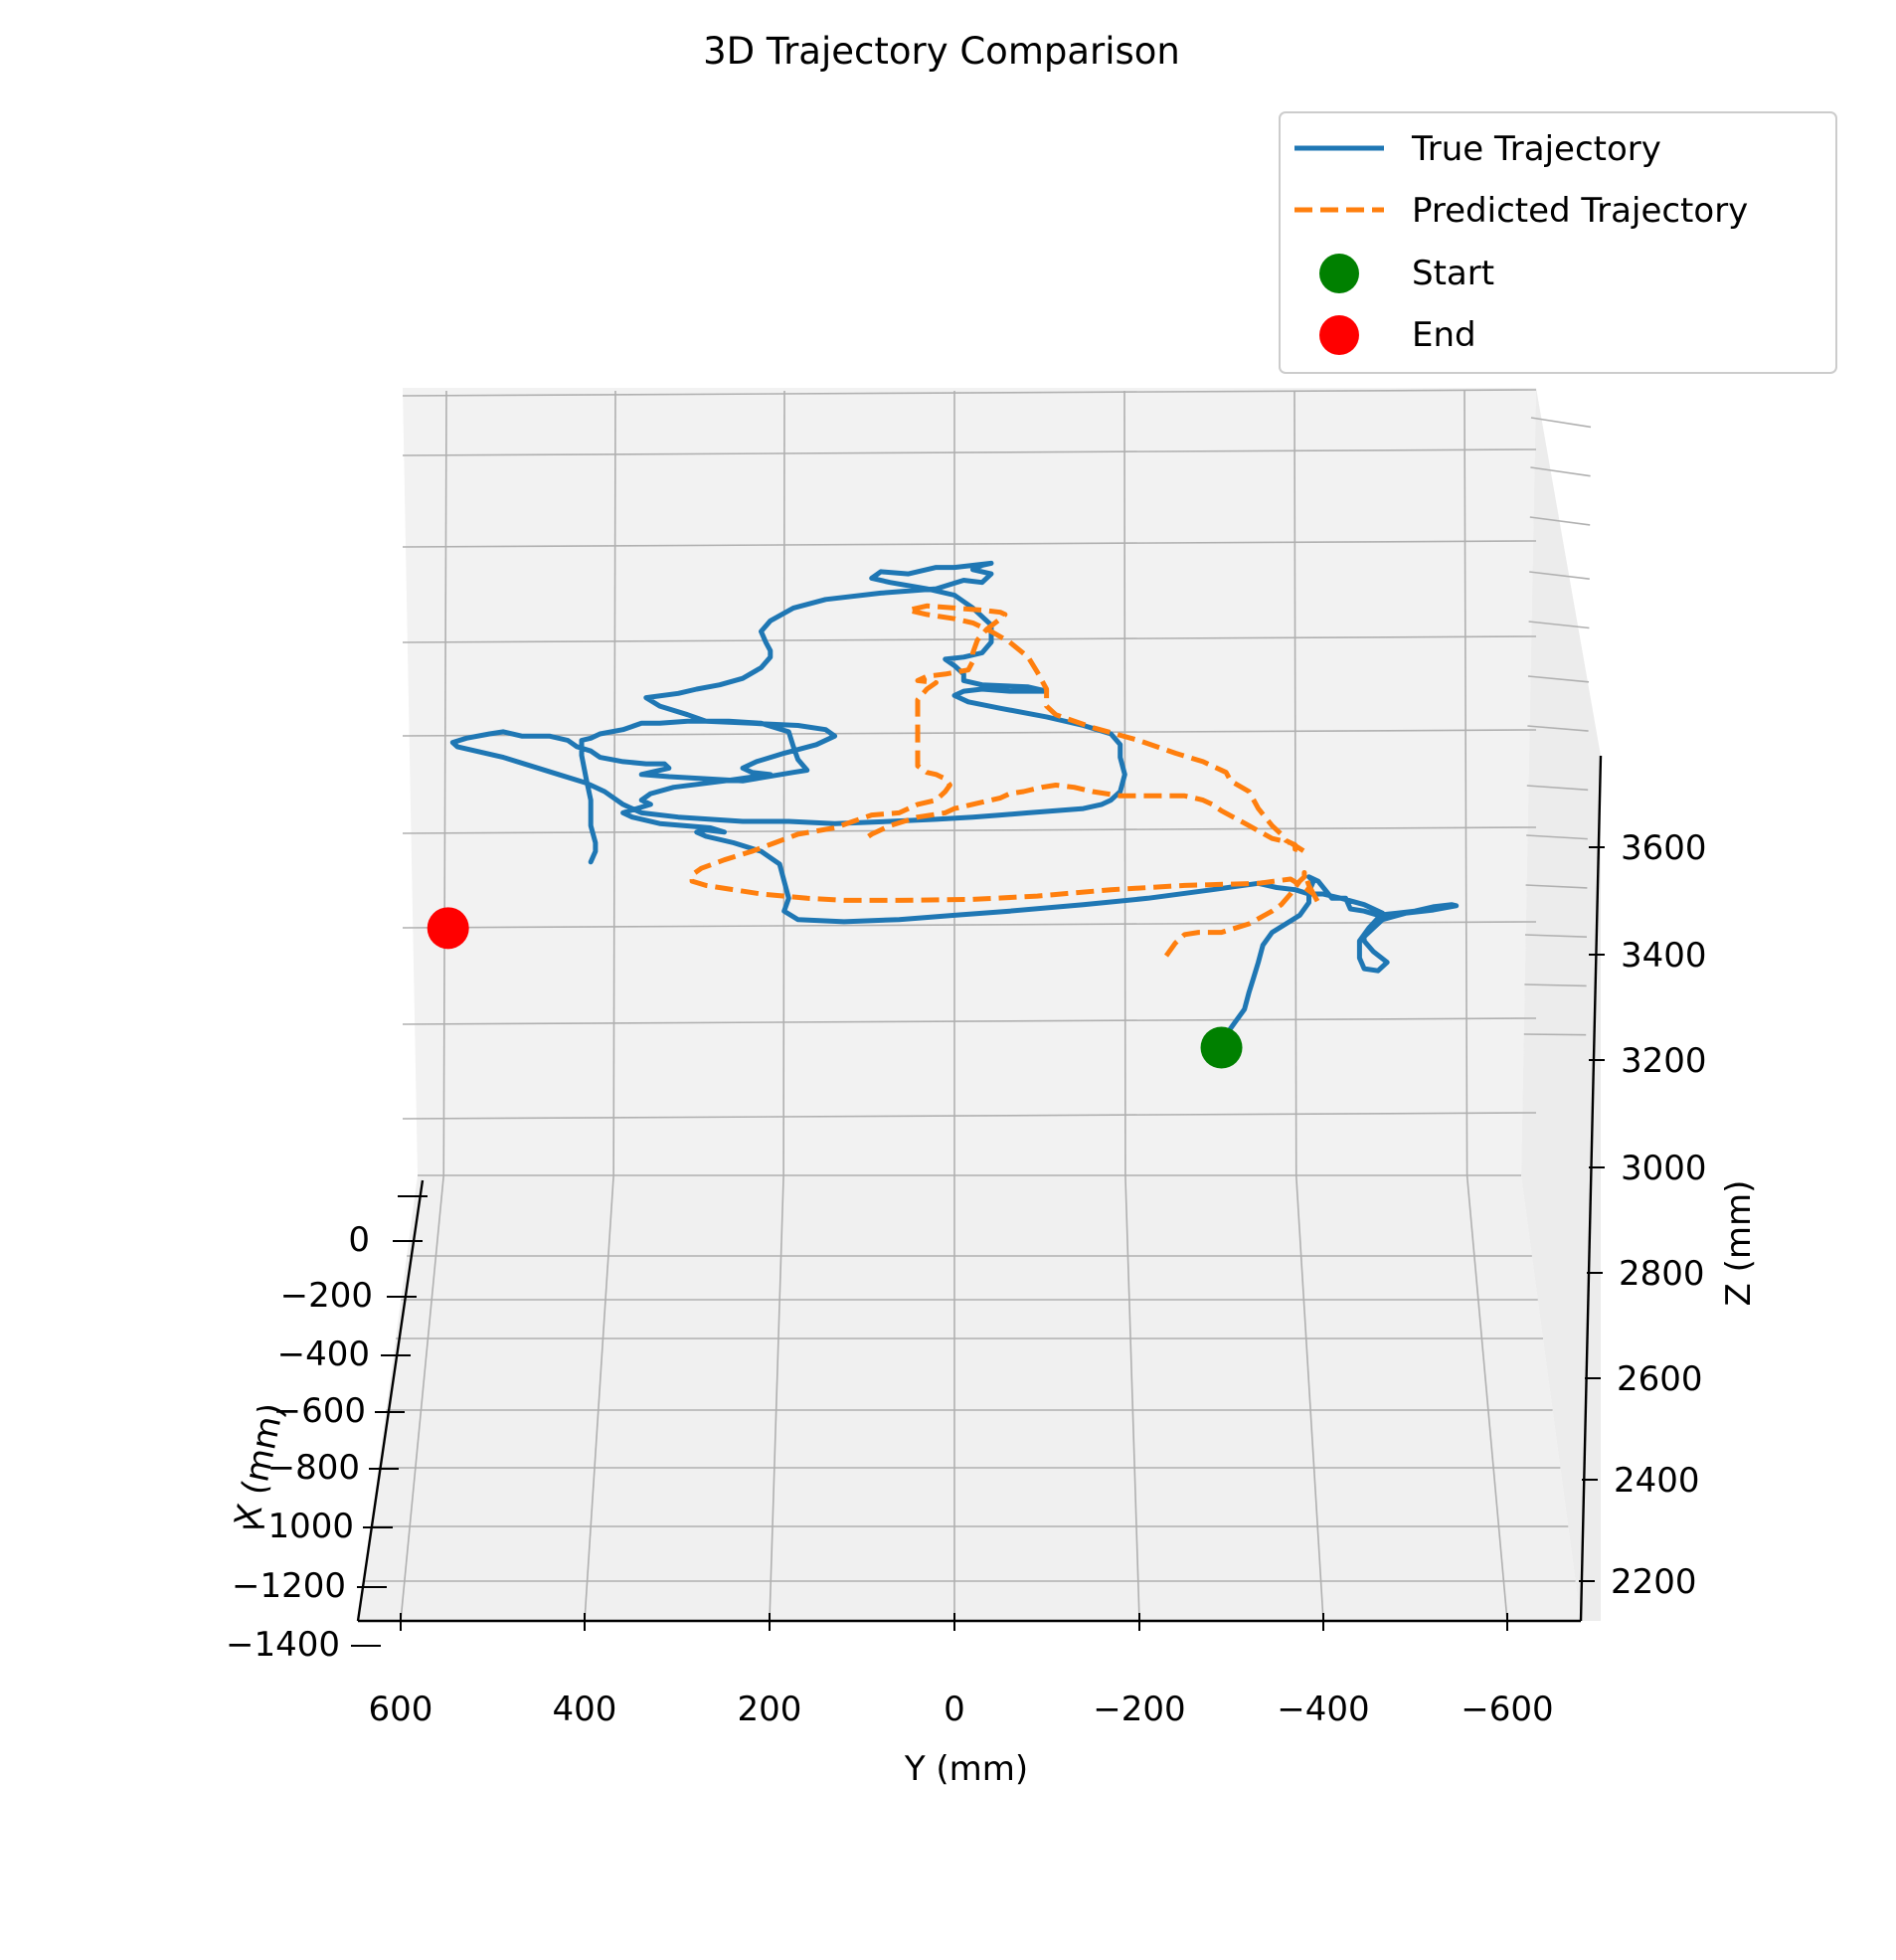 This screenshot has height=1960, width=1896. What do you see at coordinates (401, 1709) in the screenshot?
I see `y-tick-label: 600` at bounding box center [401, 1709].